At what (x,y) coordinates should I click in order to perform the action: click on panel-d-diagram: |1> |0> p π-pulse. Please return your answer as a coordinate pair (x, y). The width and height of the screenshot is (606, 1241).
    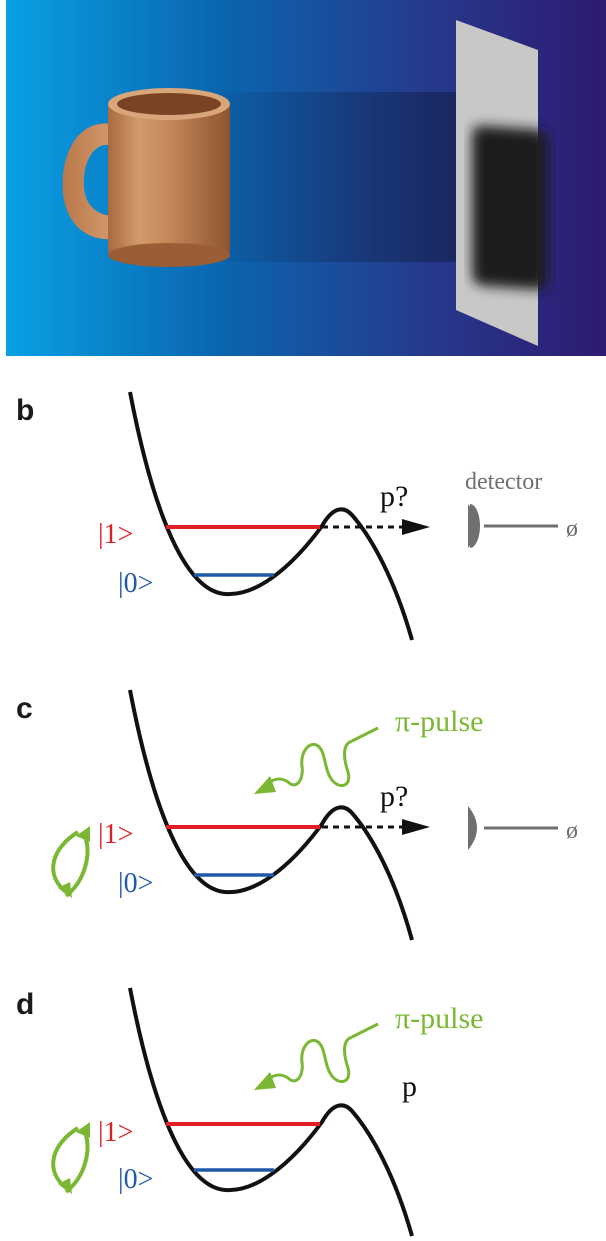
    Looking at the image, I should click on (267, 1112).